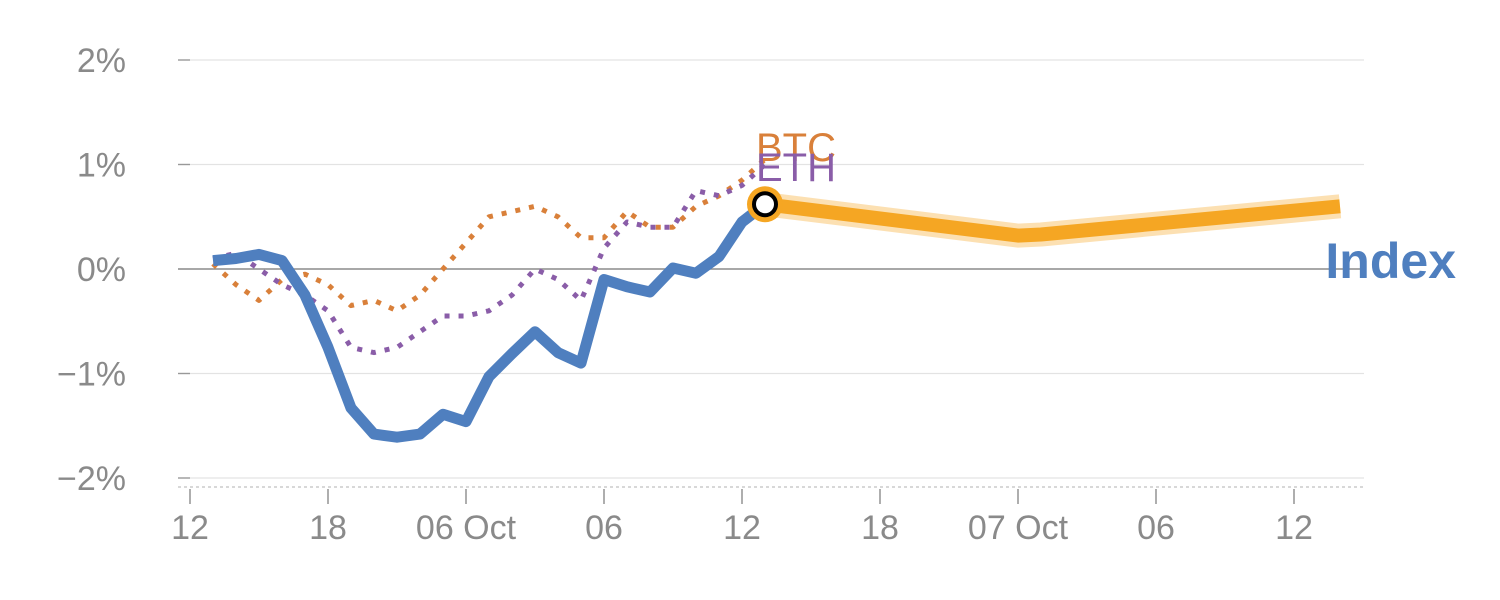  I want to click on current-value-marker, so click(765, 204).